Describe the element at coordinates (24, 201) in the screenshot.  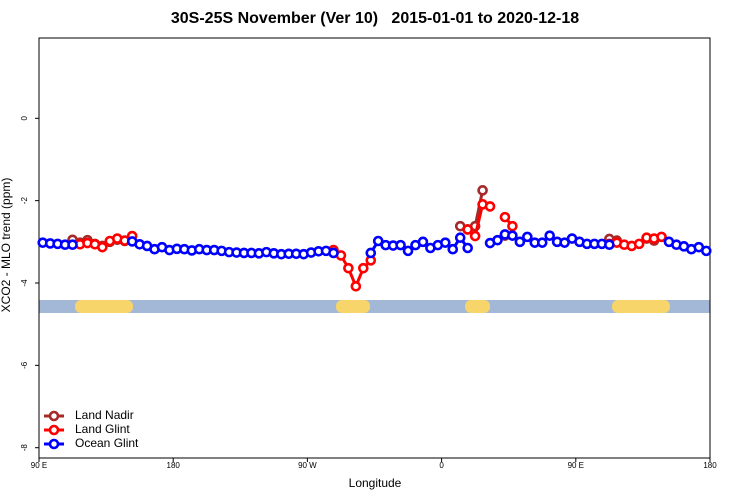
I see `y-tick-label: -2` at that location.